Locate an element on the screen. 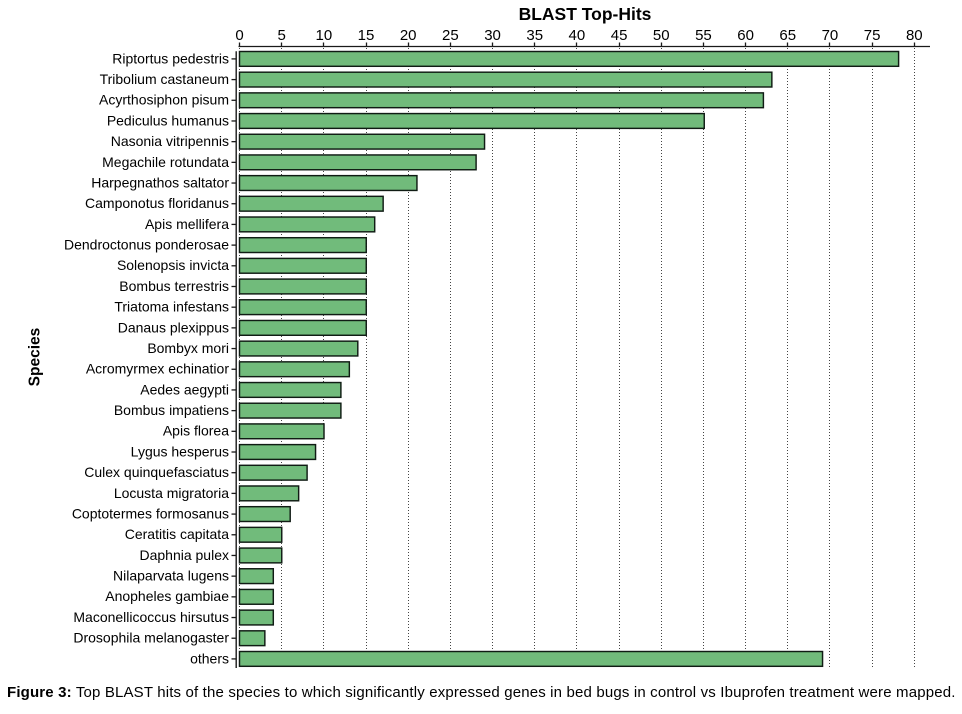 This screenshot has height=714, width=962. svg-text: Solenopsis invicta is located at coordinates (173, 265).